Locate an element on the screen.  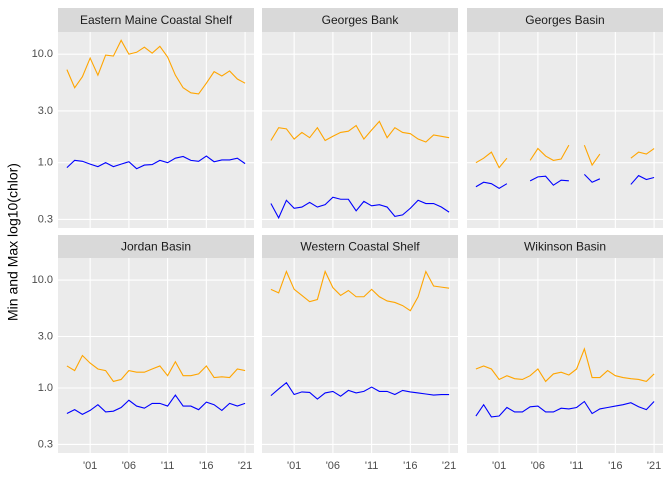
panel-title: Eastern Maine Coastal Shelf is located at coordinates (156, 20).